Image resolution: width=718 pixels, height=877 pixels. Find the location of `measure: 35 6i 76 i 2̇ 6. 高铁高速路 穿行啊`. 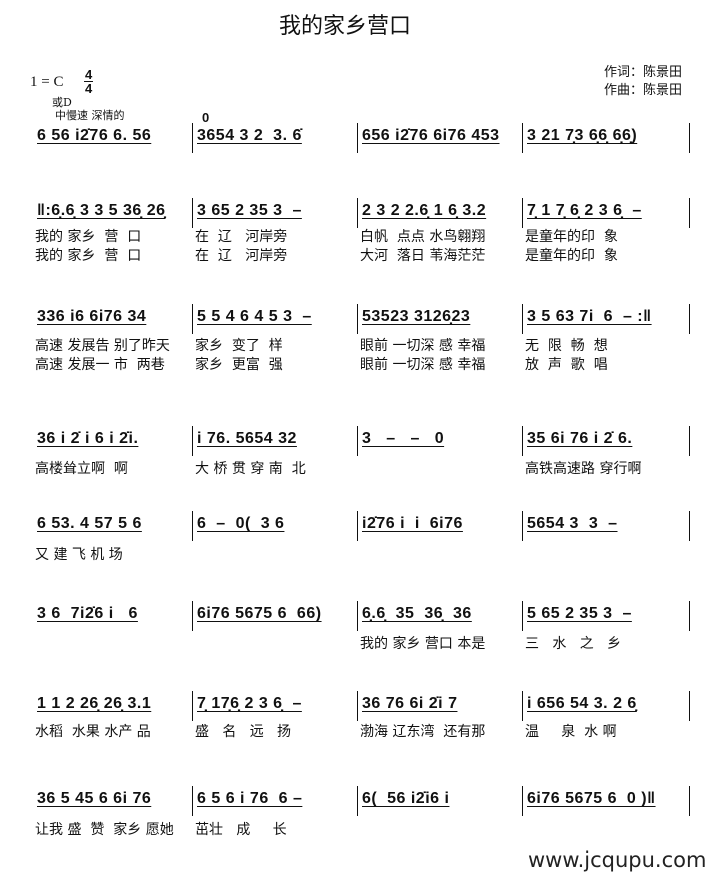

measure: 35 6i 76 i 2̇ 6. 高铁高速路 穿行啊 is located at coordinates (606, 451).